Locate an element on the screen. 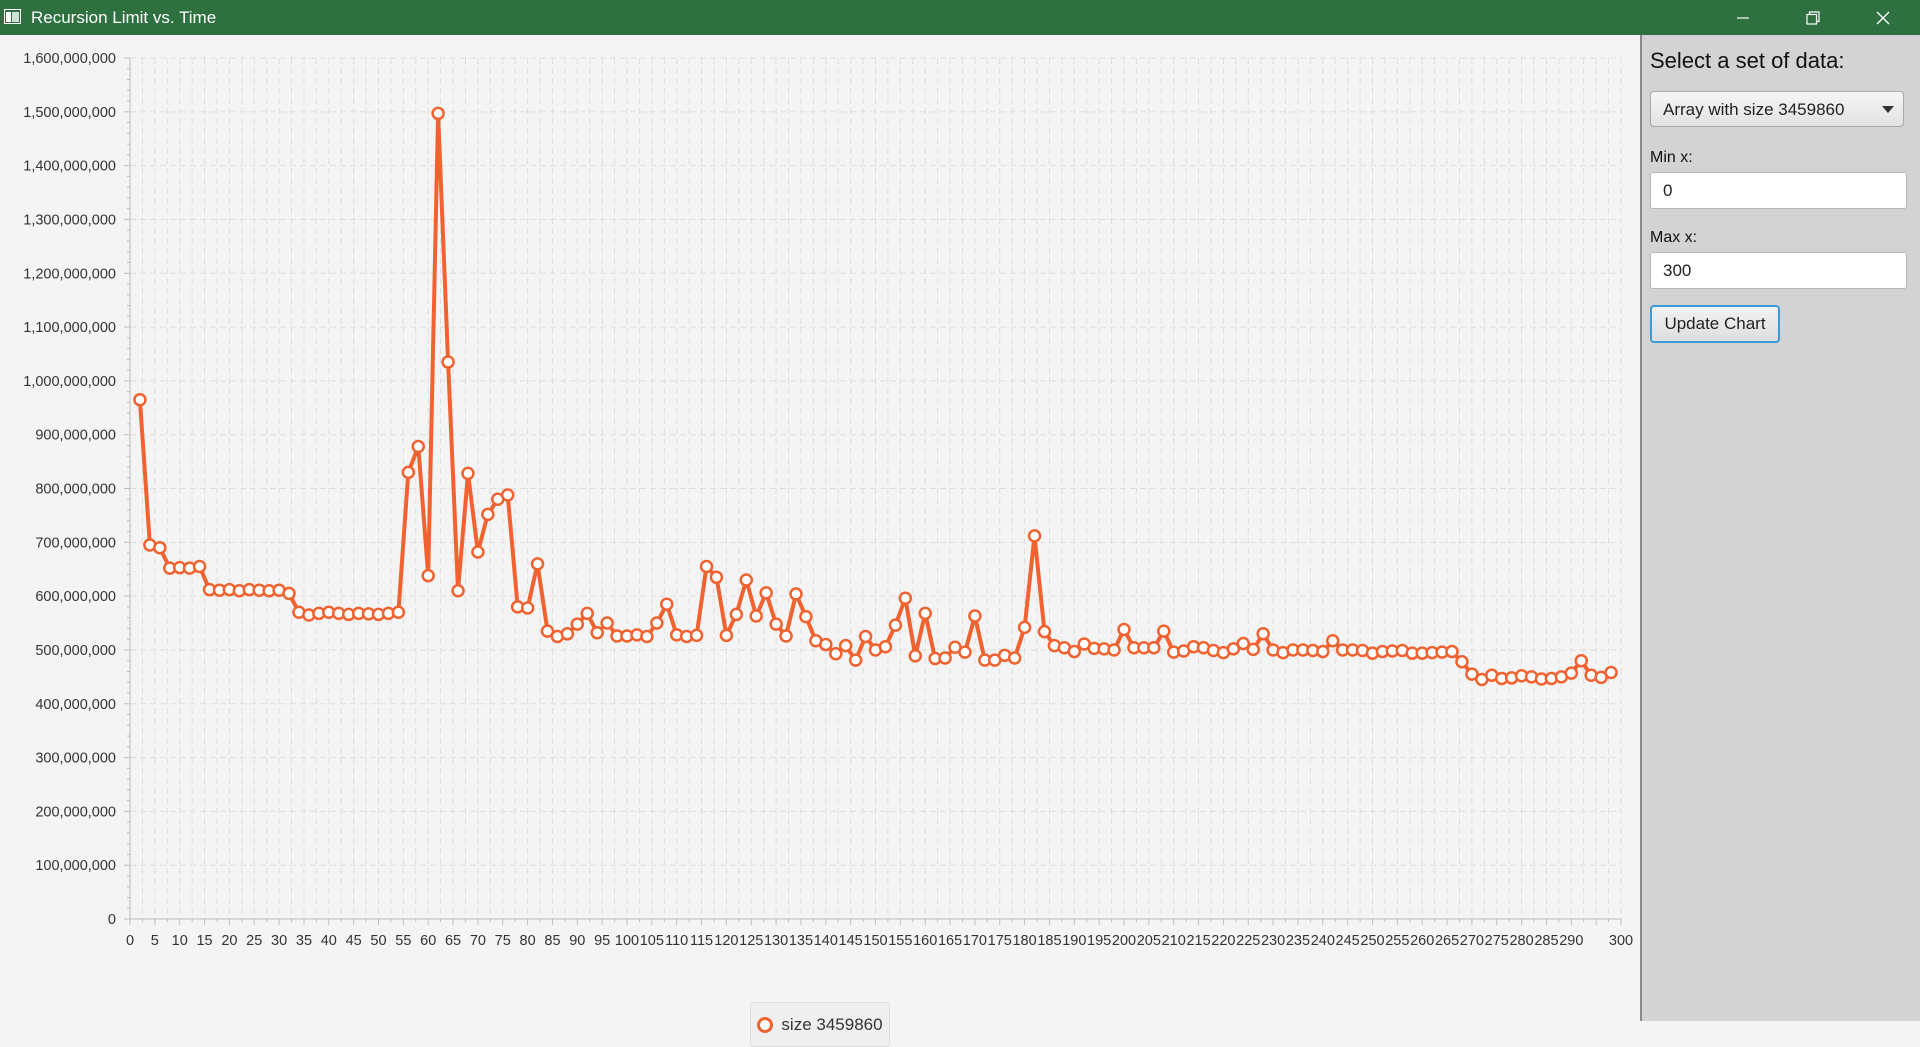 This screenshot has width=1920, height=1047. minimize-icon is located at coordinates (1743, 17).